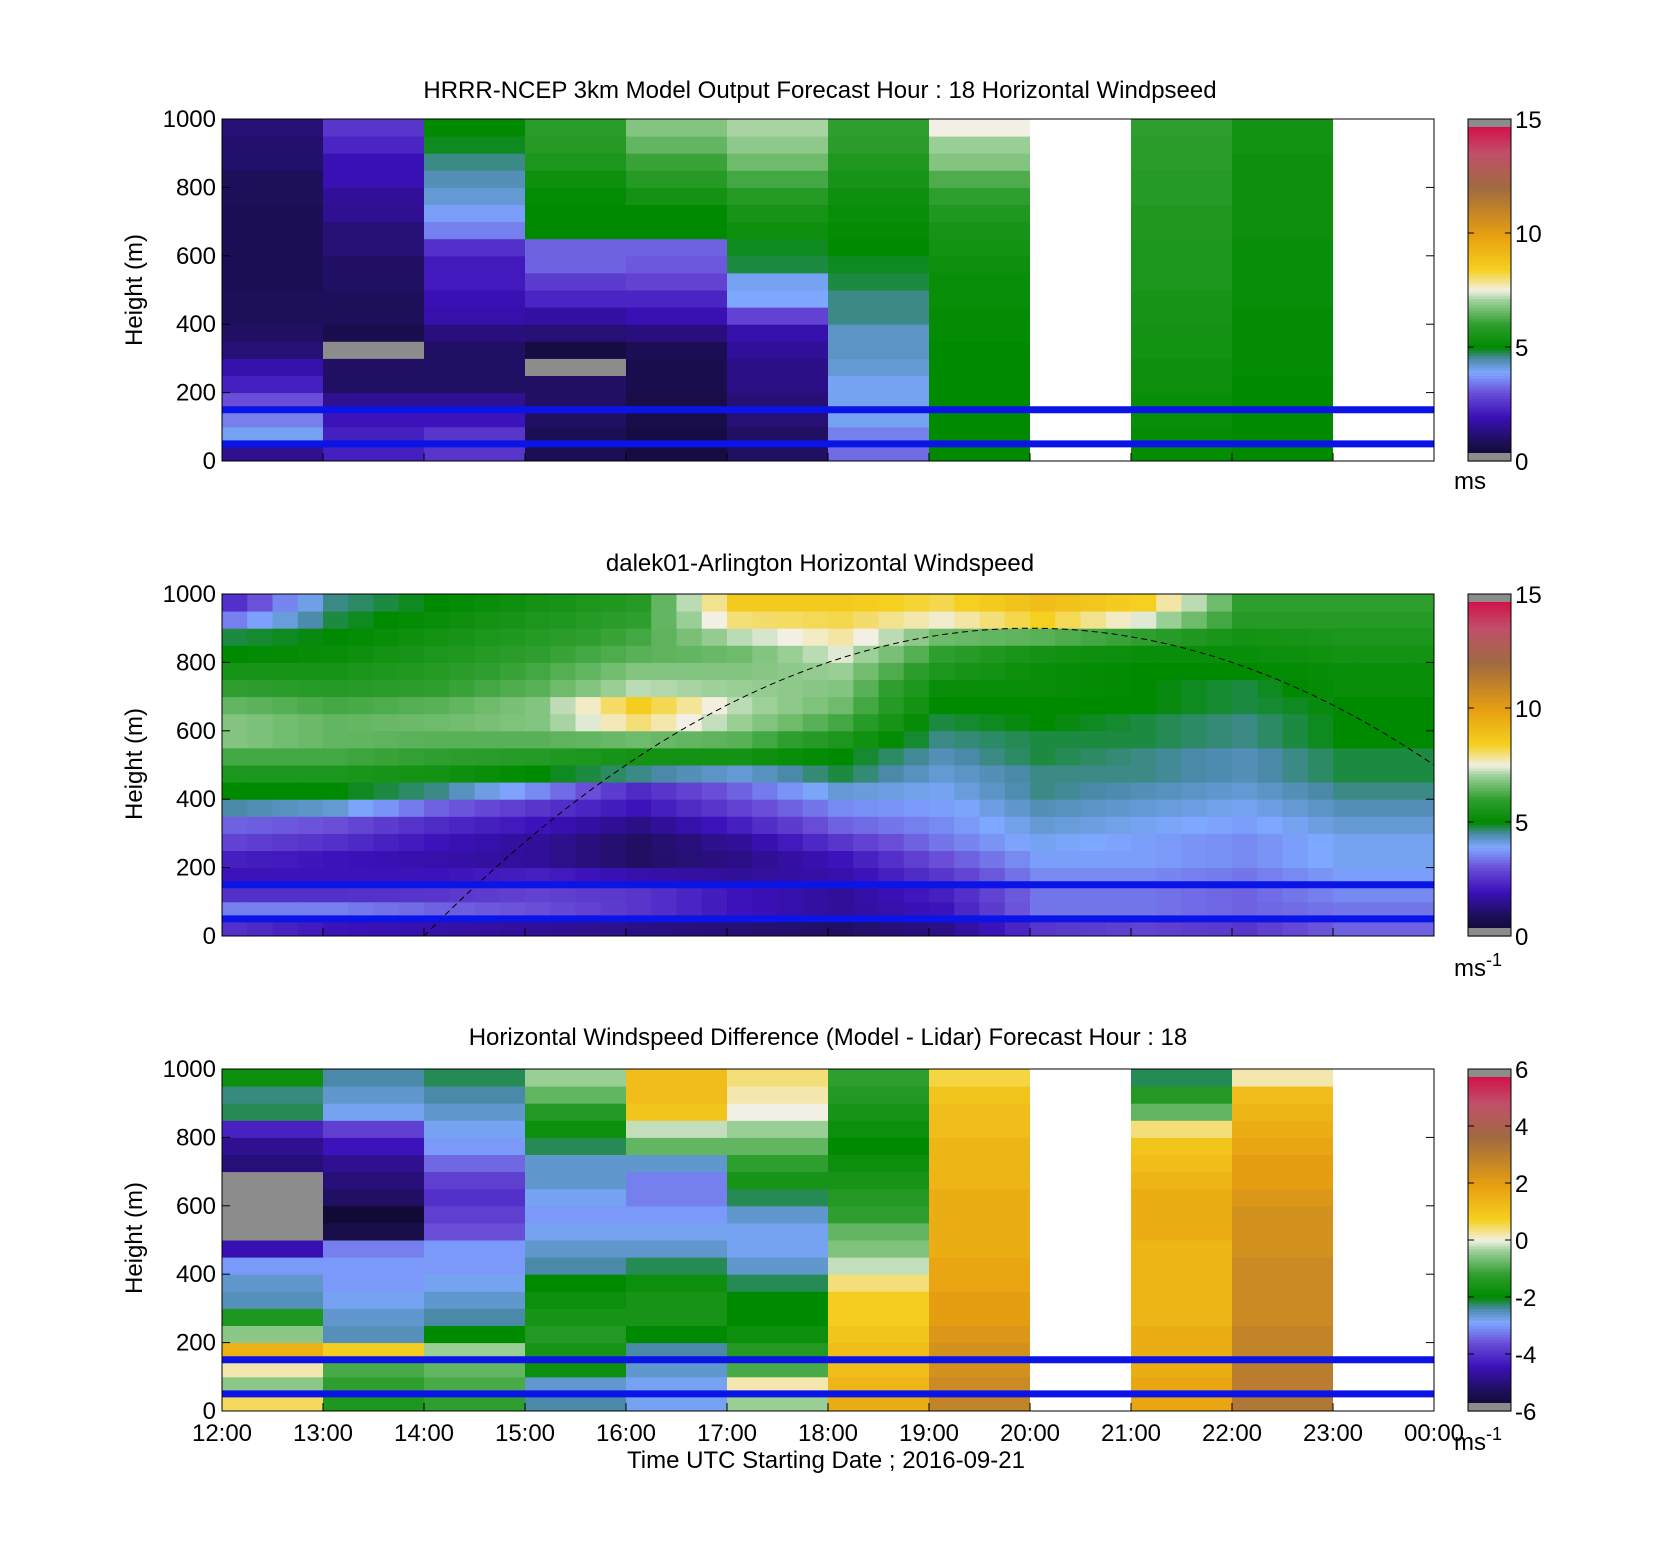 The image size is (1680, 1561). What do you see at coordinates (1521, 1184) in the screenshot?
I see `colorbar-tick-label: 2` at bounding box center [1521, 1184].